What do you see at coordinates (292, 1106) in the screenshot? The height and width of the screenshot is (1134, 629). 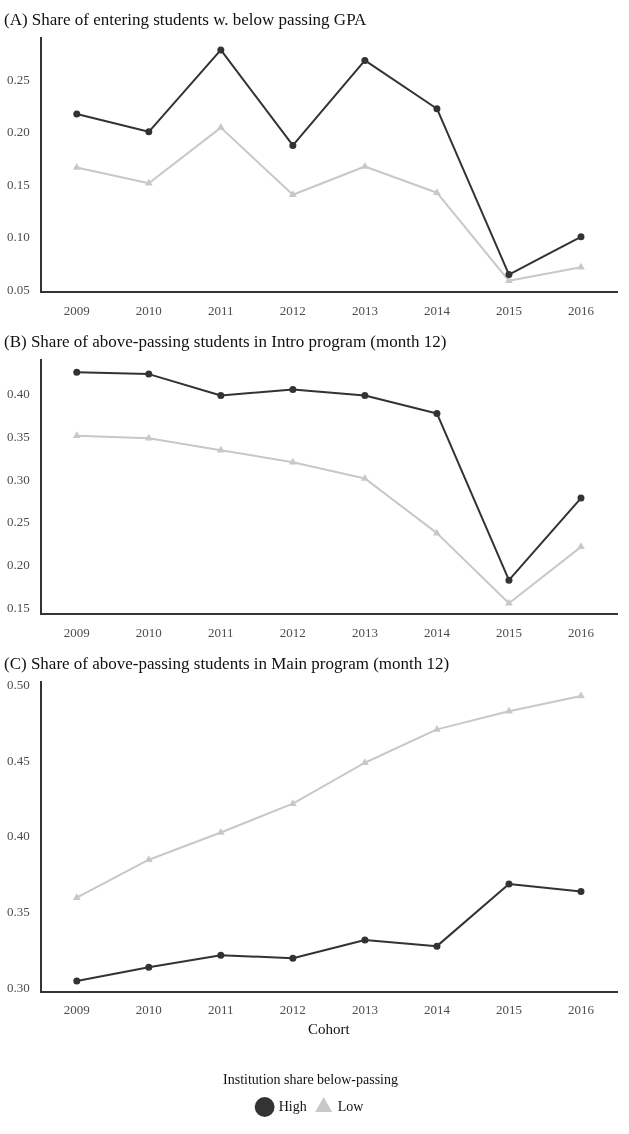 I see `legend-label: High` at bounding box center [292, 1106].